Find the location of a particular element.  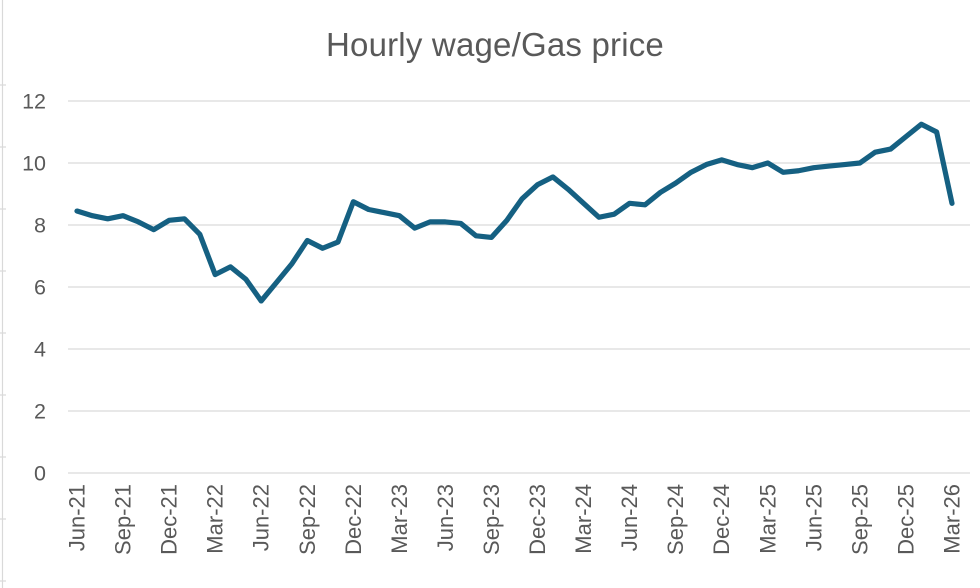

y-tick-label: 4 is located at coordinates (40, 350).